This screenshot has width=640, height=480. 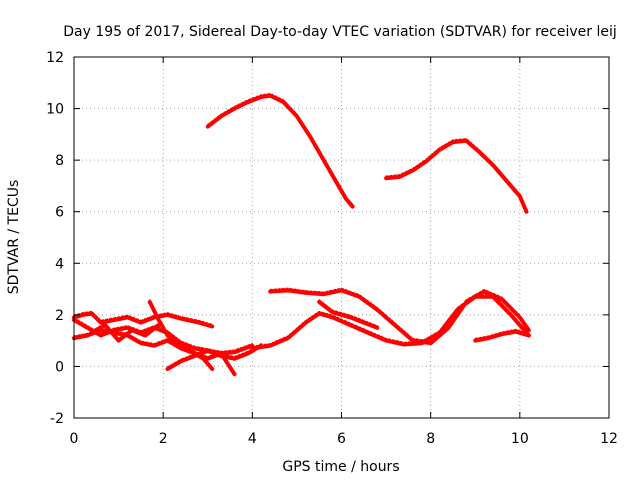 What do you see at coordinates (59, 213) in the screenshot?
I see `y-tick-label: 6` at bounding box center [59, 213].